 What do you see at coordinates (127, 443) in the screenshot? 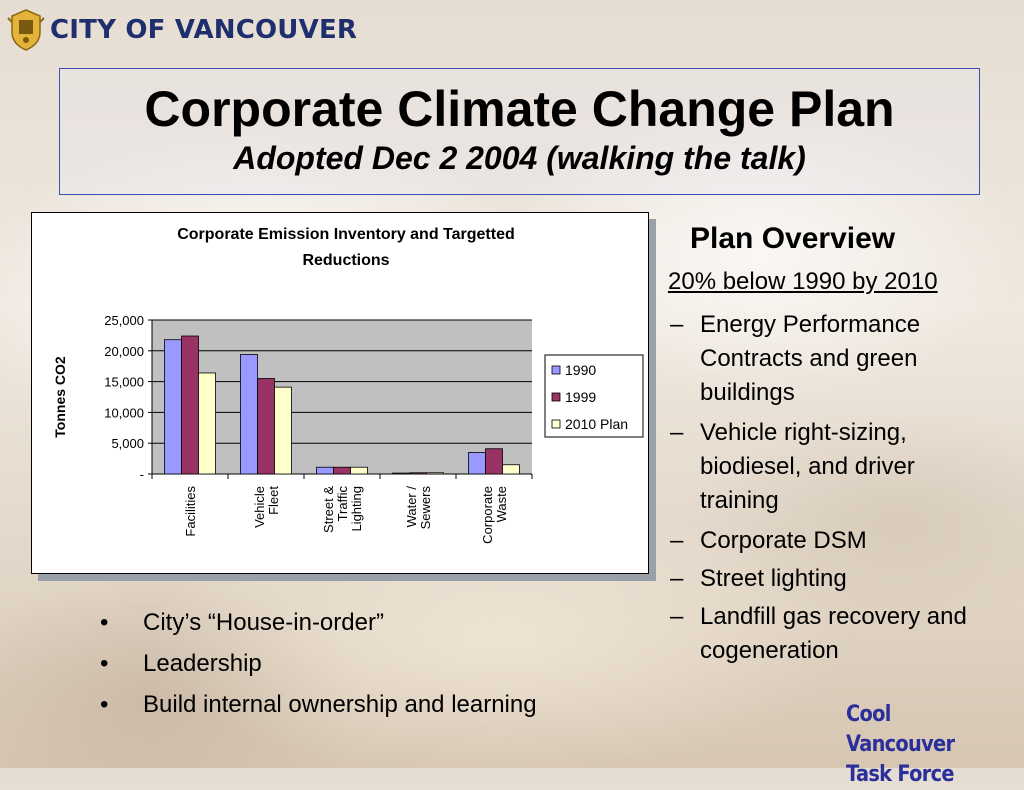
I see `y-tick-label: 5,000` at bounding box center [127, 443].